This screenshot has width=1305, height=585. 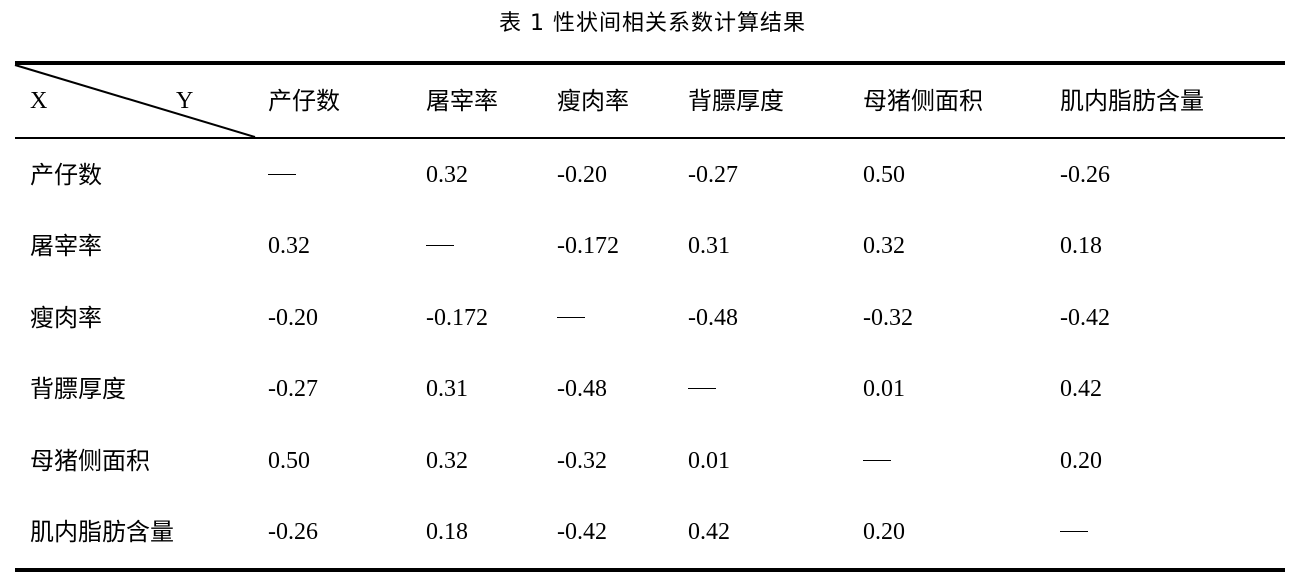 What do you see at coordinates (66, 175) in the screenshot?
I see `row-label: 产仔数` at bounding box center [66, 175].